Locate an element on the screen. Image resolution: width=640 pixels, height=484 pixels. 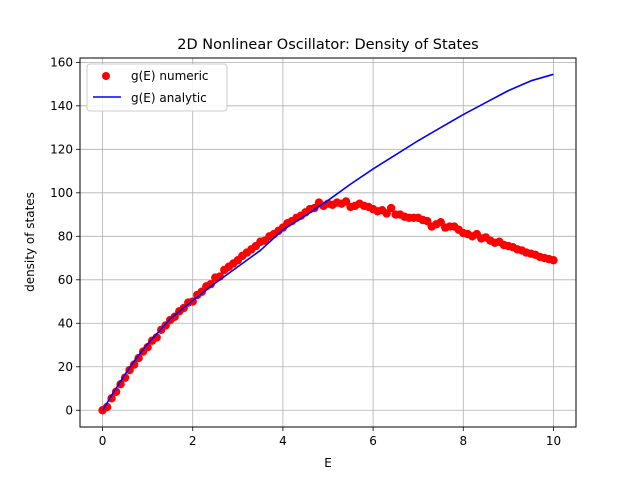
legend-marker-numeric is located at coordinates (106, 76).